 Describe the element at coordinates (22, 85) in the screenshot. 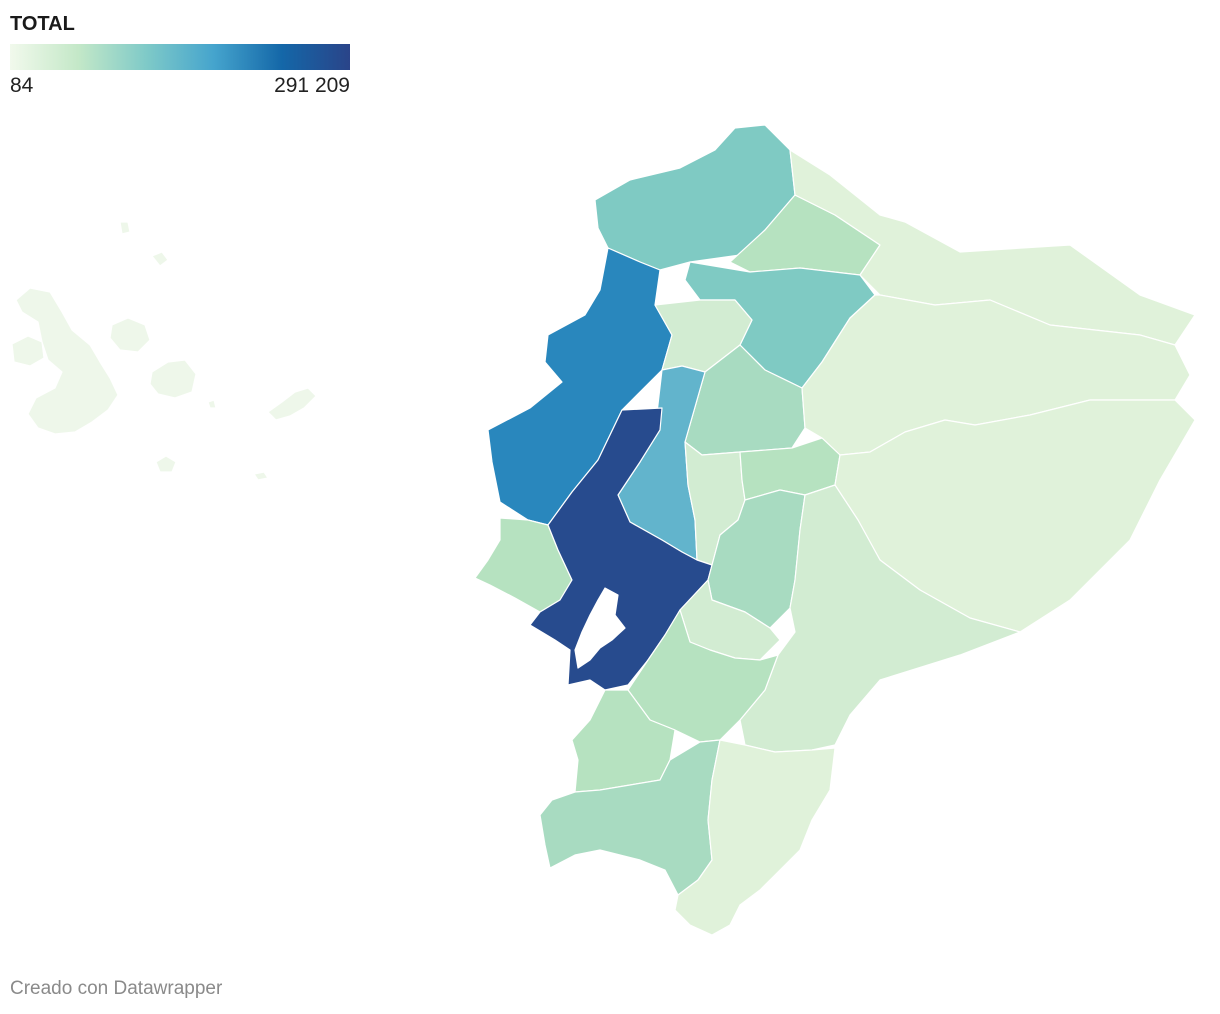

I see `legend-min-label: 84` at that location.